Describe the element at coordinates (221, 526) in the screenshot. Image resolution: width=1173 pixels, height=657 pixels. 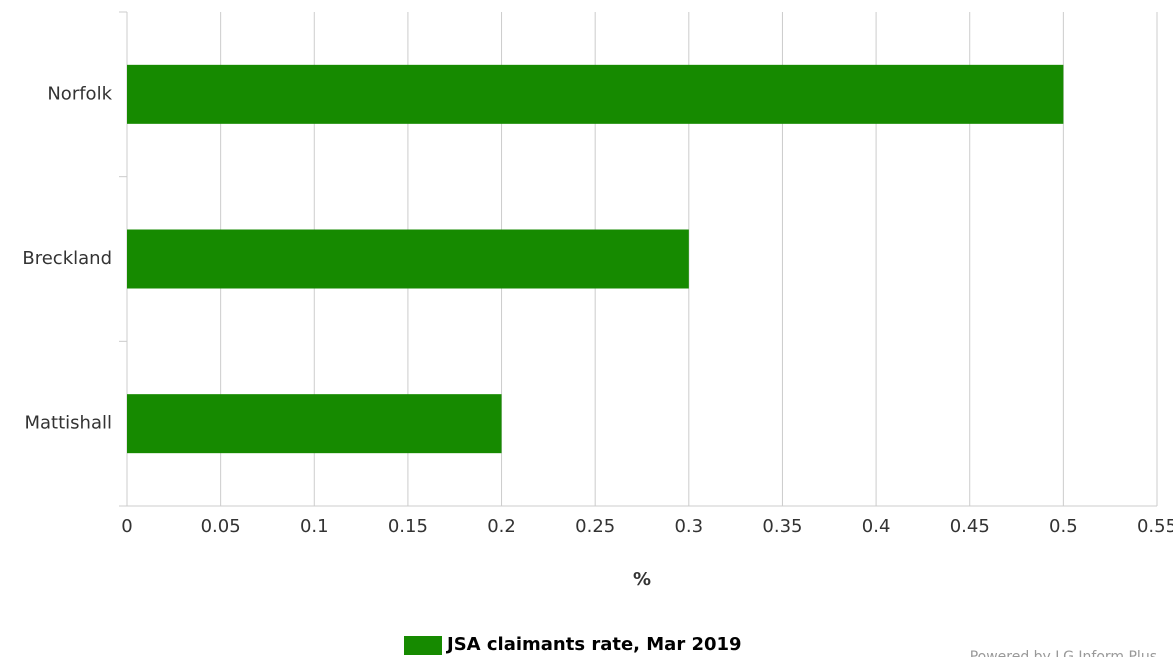
I see `x-tick-label: 0.05` at that location.